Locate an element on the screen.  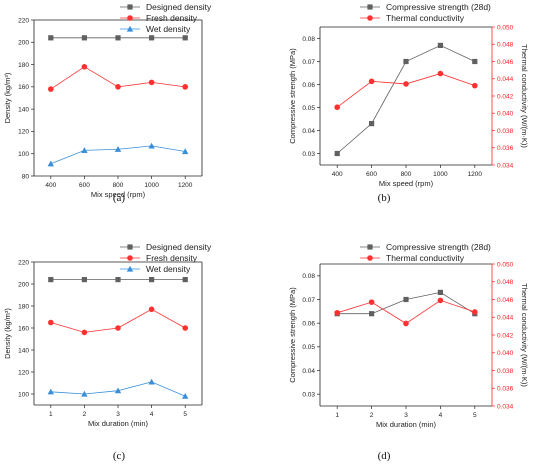
y-tick-label: 0.03 is located at coordinates (308, 394).